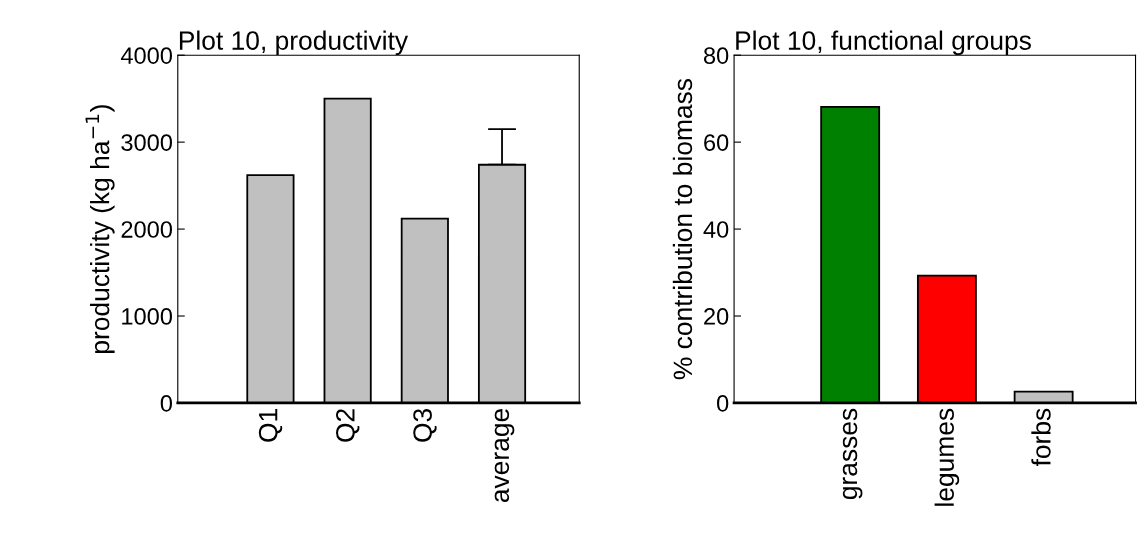 The height and width of the screenshot is (552, 1147). Describe the element at coordinates (348, 425) in the screenshot. I see `x-tick-label: Q2` at that location.